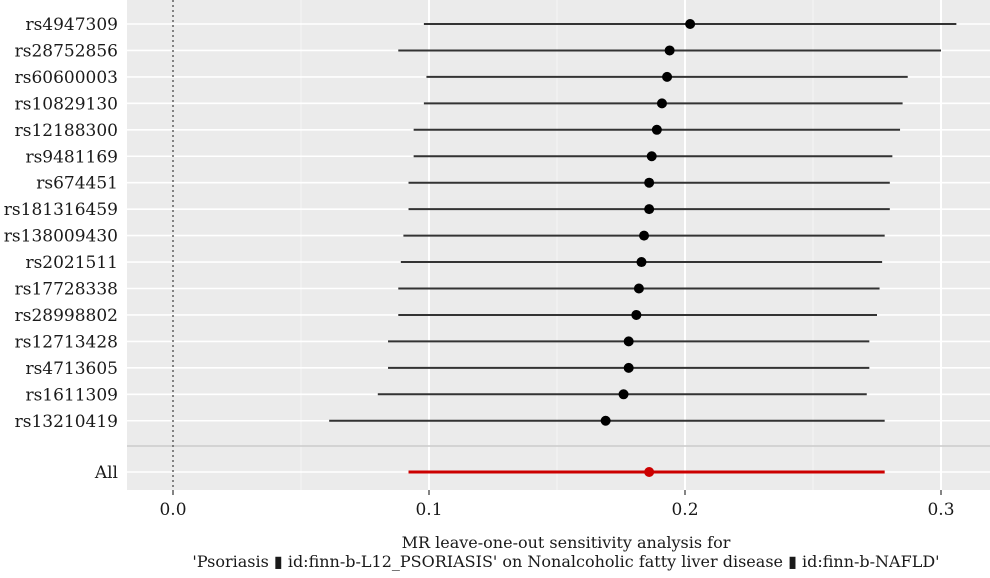 The width and height of the screenshot is (990, 578). I want to click on point-rs28998802, so click(636, 314).